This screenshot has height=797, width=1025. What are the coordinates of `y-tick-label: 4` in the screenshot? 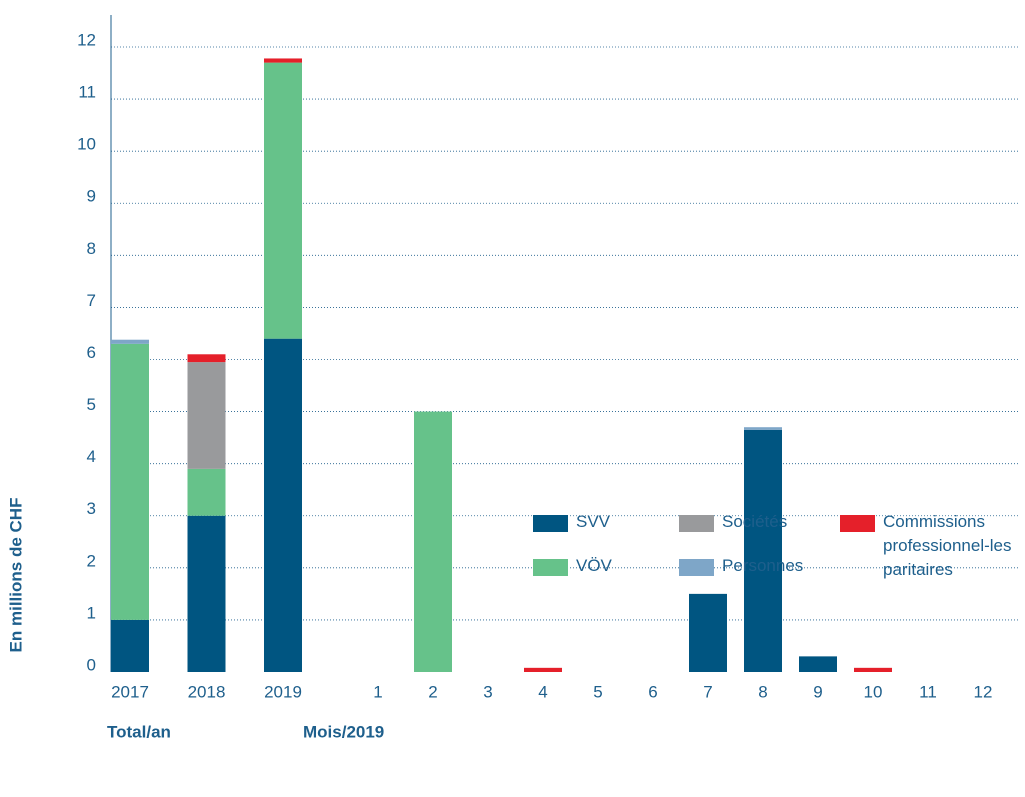 It's located at (91, 456).